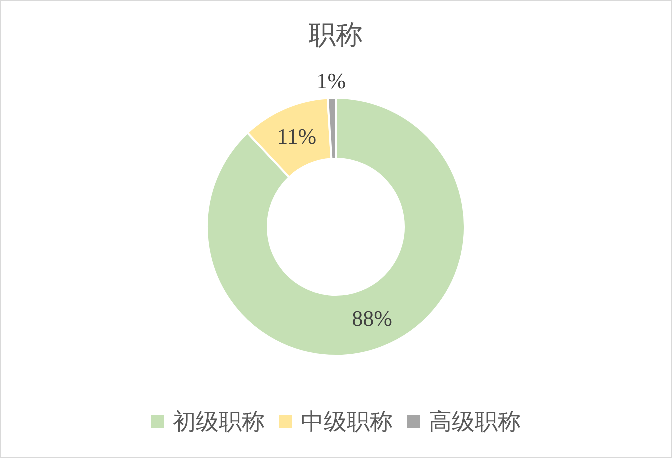  What do you see at coordinates (347, 422) in the screenshot?
I see `legend-label: 中级职称` at bounding box center [347, 422].